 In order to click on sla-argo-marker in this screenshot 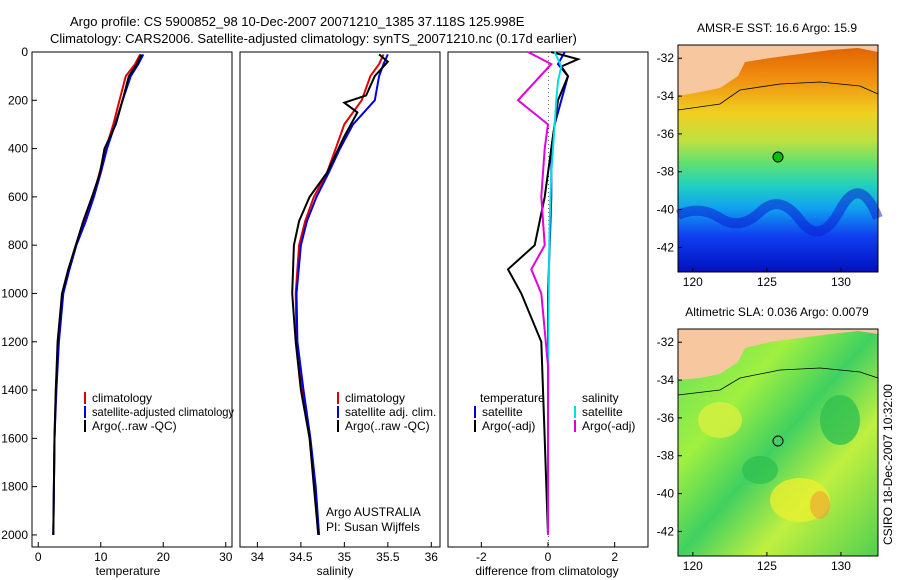, I will do `click(778, 441)`.